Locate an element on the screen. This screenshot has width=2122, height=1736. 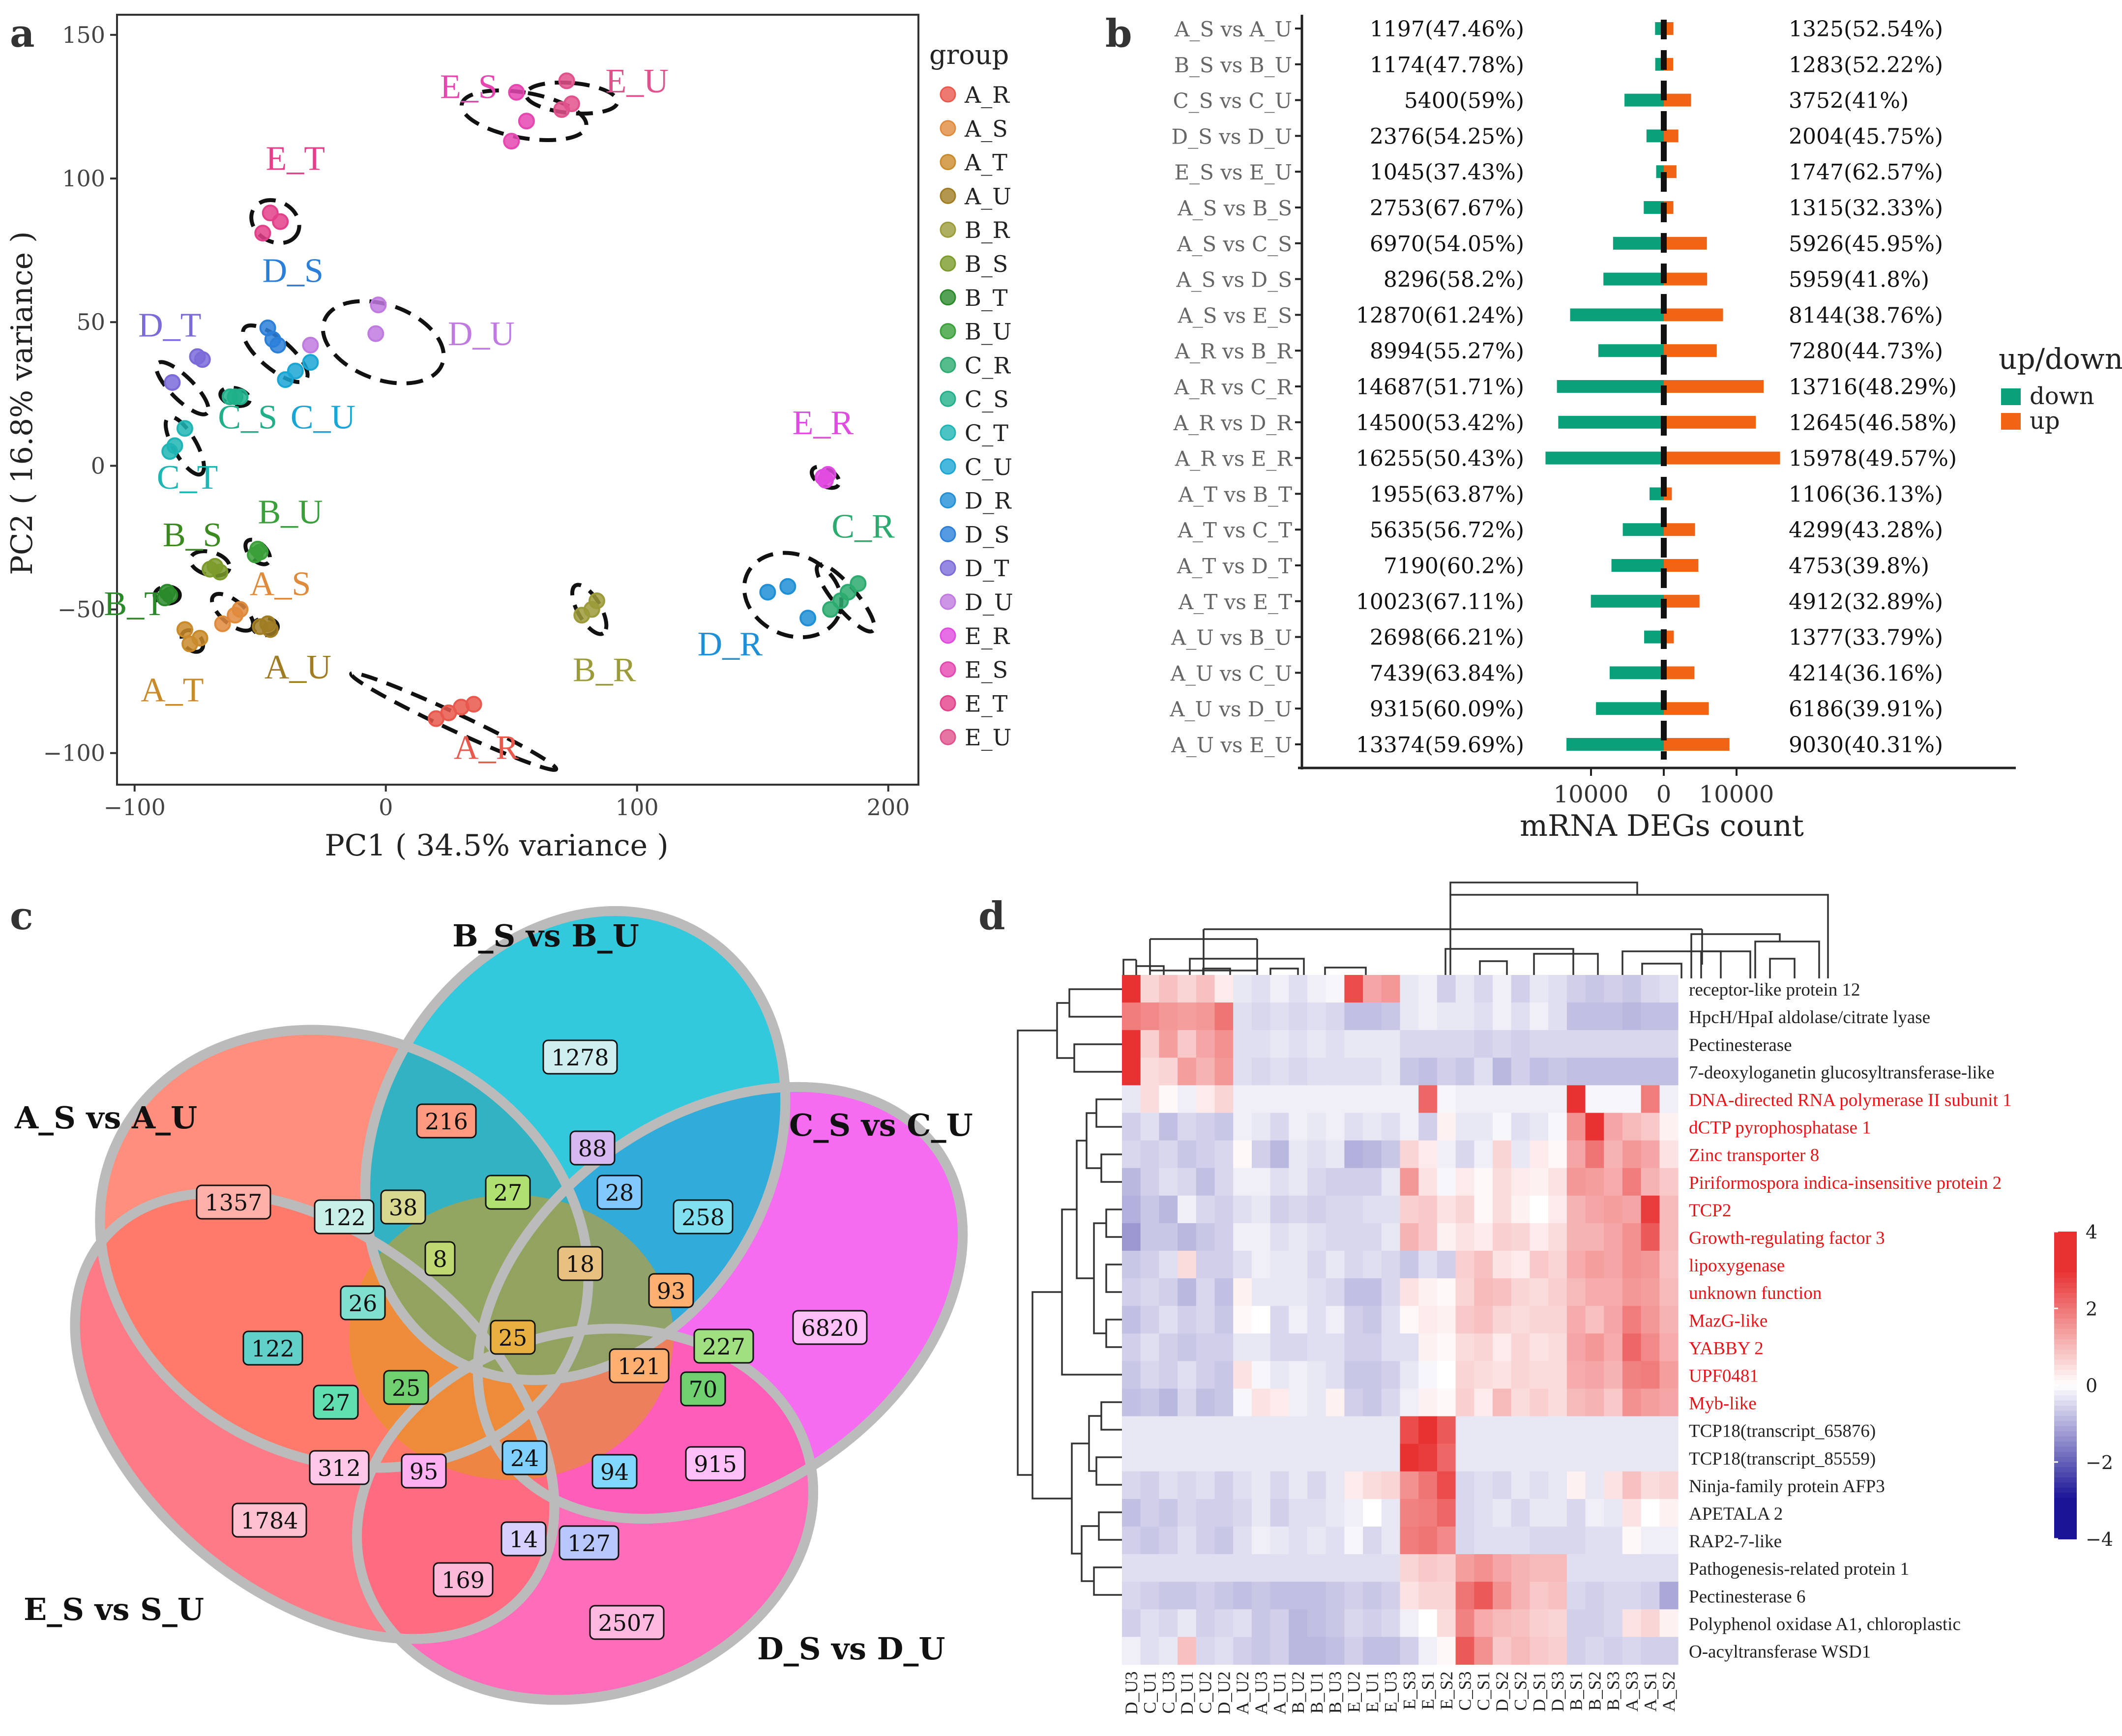
deg-legend-swatch is located at coordinates (2011, 396).